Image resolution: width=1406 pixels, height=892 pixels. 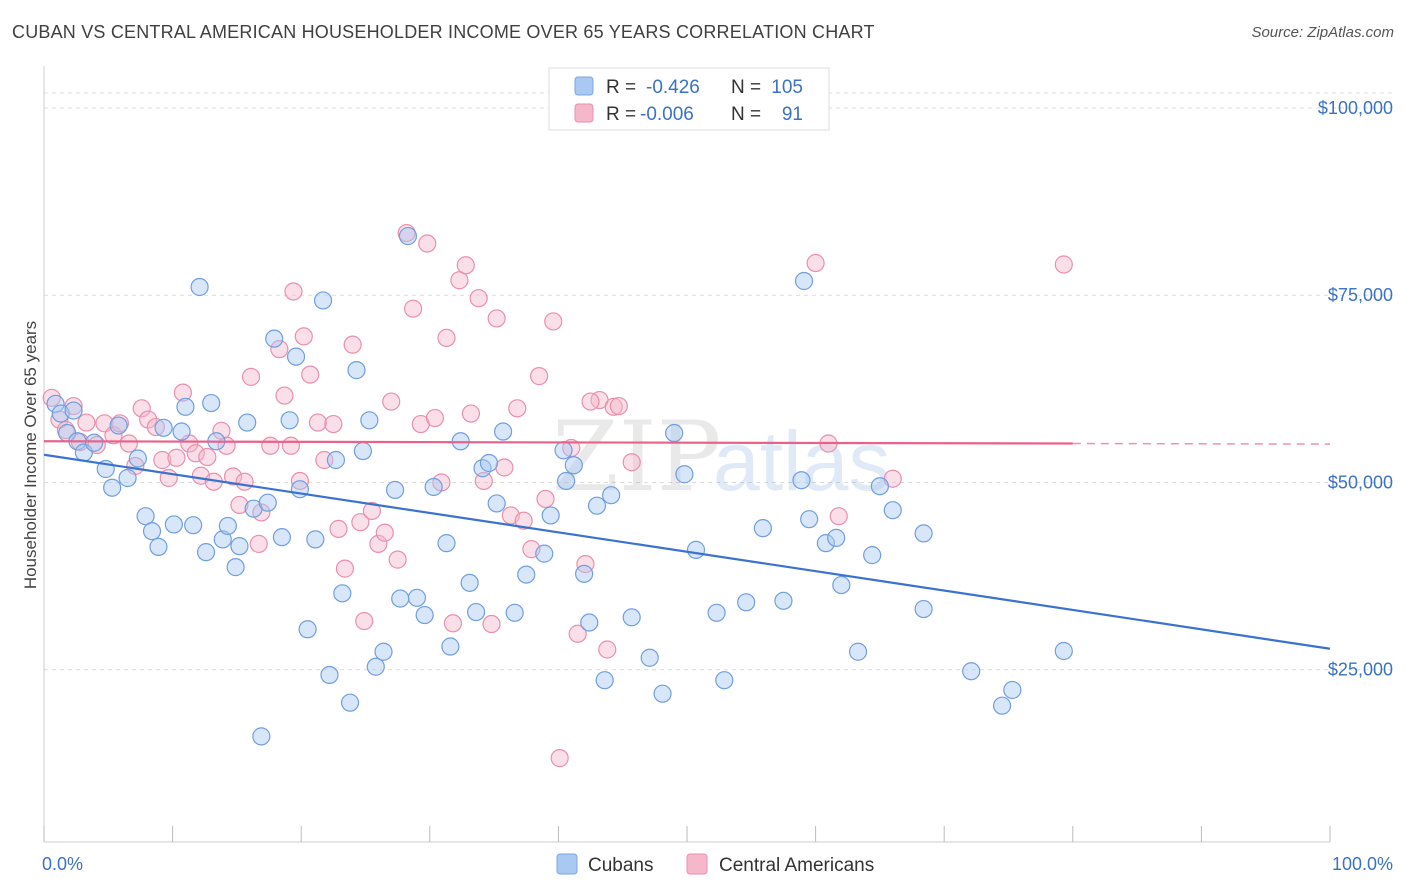 What do you see at coordinates (1360, 482) in the screenshot?
I see `y-tick-label: $50,000` at bounding box center [1360, 482].